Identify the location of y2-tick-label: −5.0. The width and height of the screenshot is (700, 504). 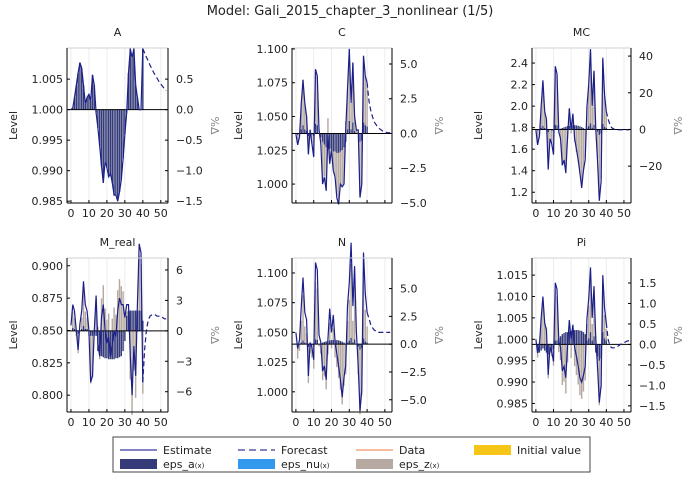
(413, 400).